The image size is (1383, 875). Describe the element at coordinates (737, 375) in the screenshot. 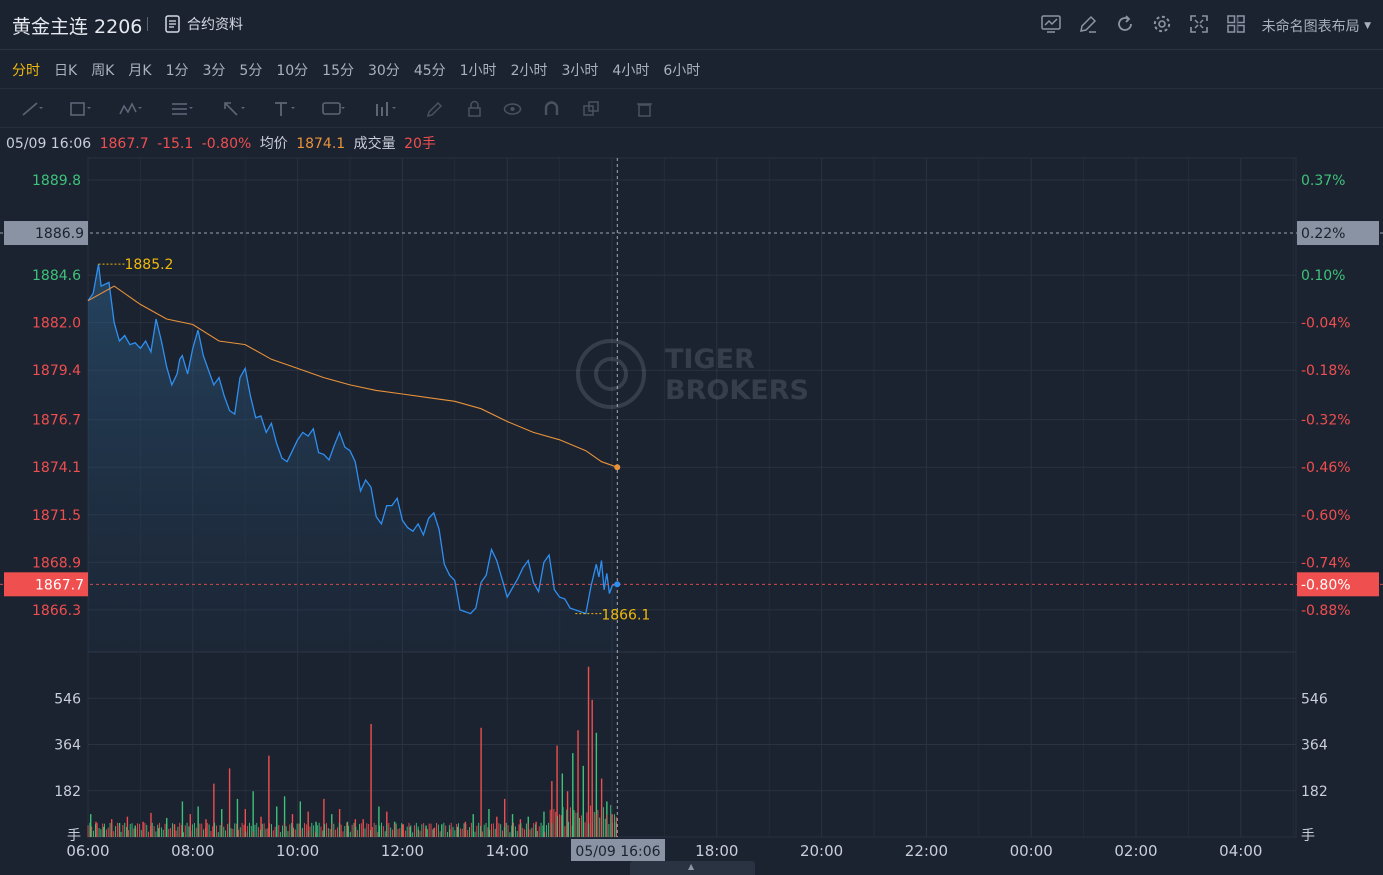

I see `watermark-text: TIGER BROKERS` at that location.